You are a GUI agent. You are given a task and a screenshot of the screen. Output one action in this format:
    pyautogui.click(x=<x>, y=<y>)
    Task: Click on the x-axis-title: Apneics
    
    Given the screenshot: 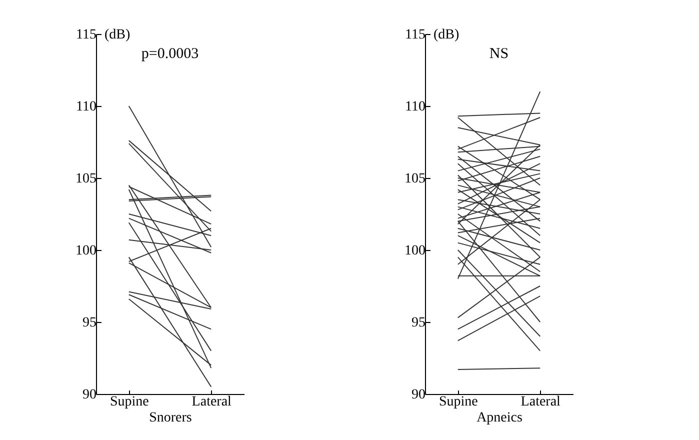 What is the action you would take?
    pyautogui.click(x=499, y=418)
    